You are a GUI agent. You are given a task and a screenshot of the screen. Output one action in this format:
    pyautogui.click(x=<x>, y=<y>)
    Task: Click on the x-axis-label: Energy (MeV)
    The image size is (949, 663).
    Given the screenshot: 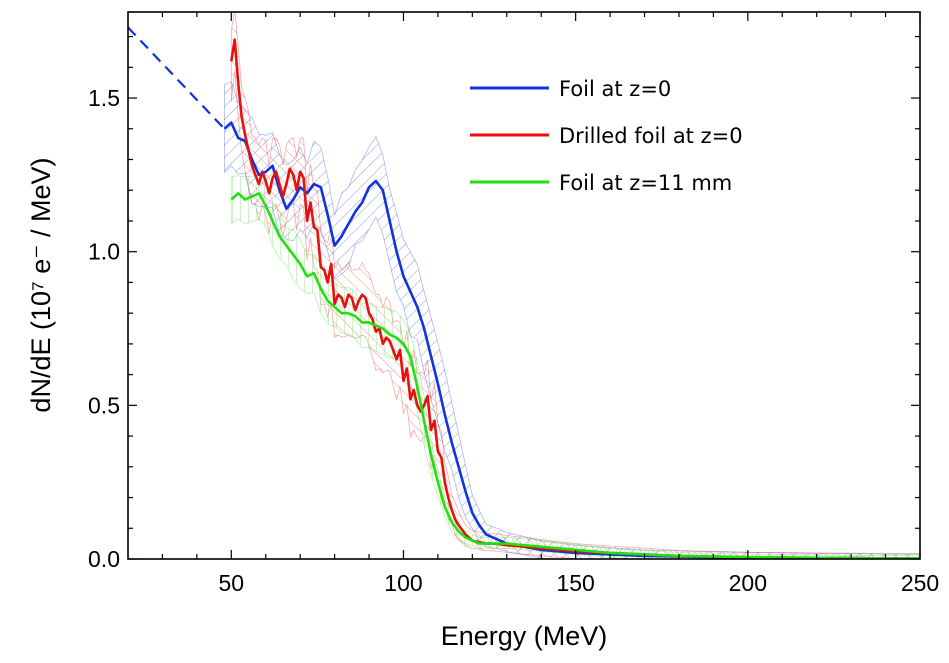 What is the action you would take?
    pyautogui.click(x=524, y=636)
    